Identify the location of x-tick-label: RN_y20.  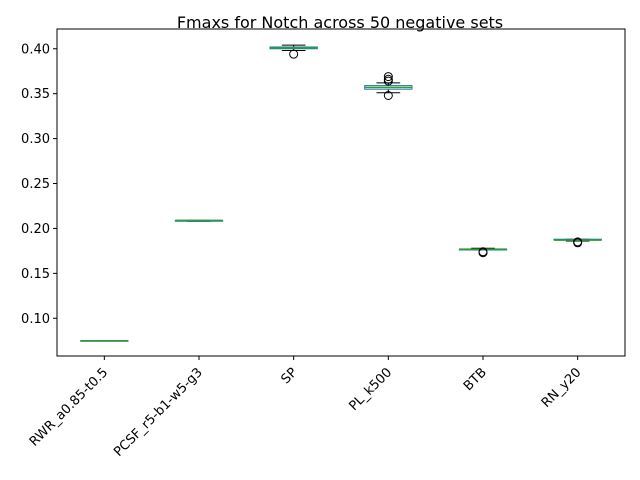
(562, 388).